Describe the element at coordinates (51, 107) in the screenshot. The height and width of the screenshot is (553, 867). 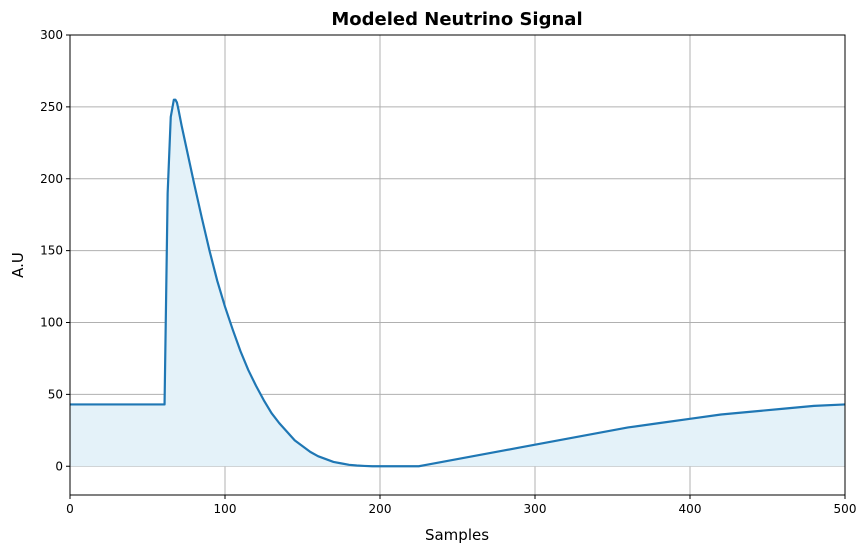
I see `y-tick-label: 250` at that location.